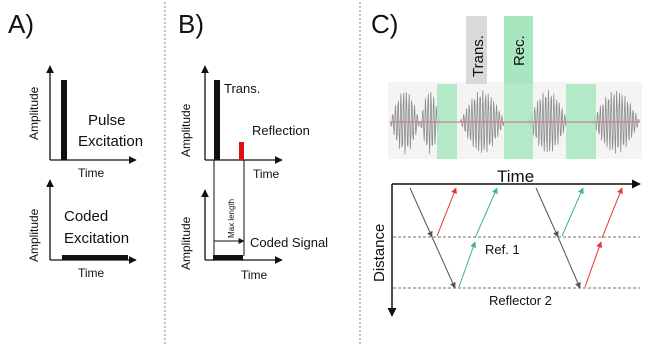  I want to click on coded-excitation-bar, so click(95, 257).